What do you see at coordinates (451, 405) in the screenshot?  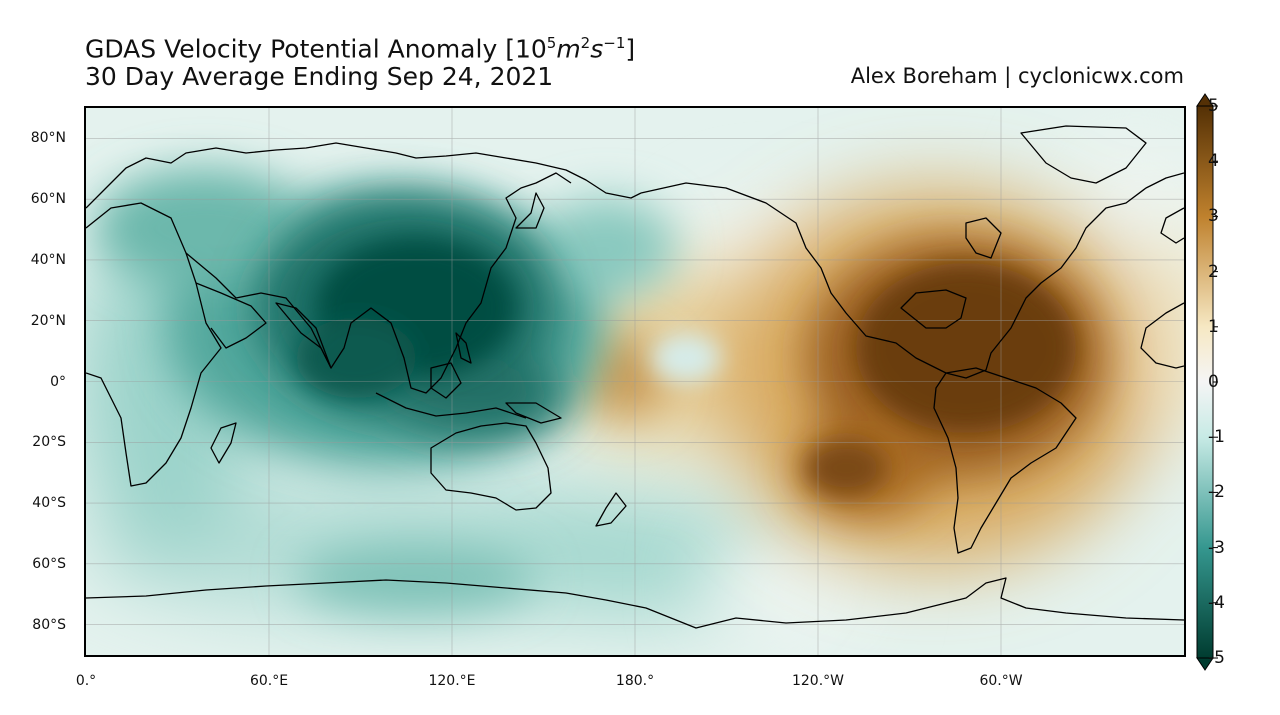 I see `coast-indonesia` at bounding box center [451, 405].